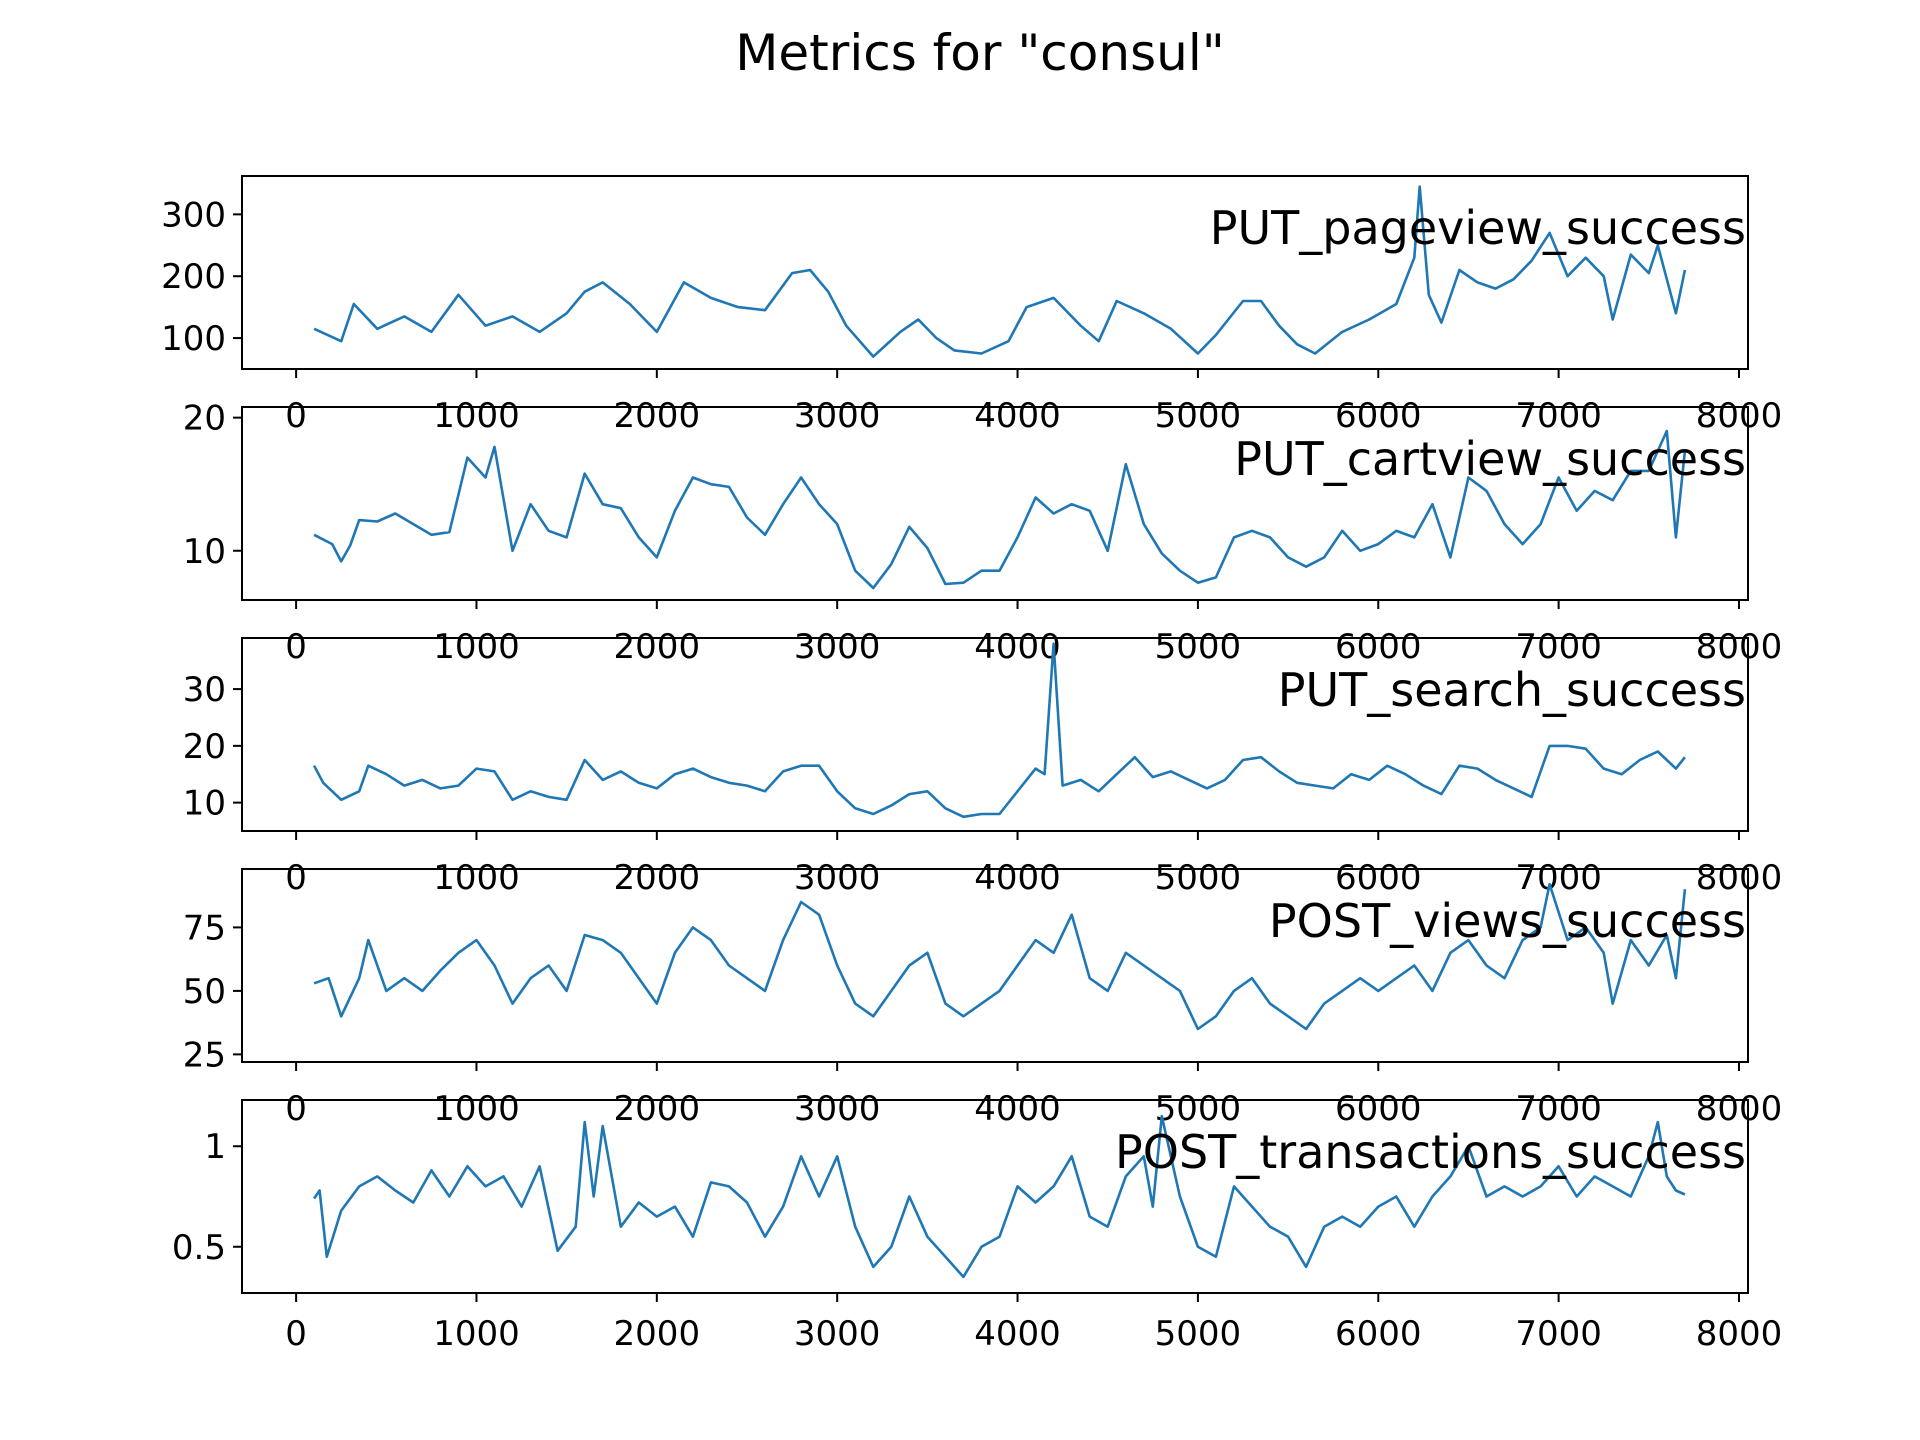 This screenshot has height=1440, width=1920. What do you see at coordinates (204, 992) in the screenshot?
I see `y-tick-label: 50` at bounding box center [204, 992].